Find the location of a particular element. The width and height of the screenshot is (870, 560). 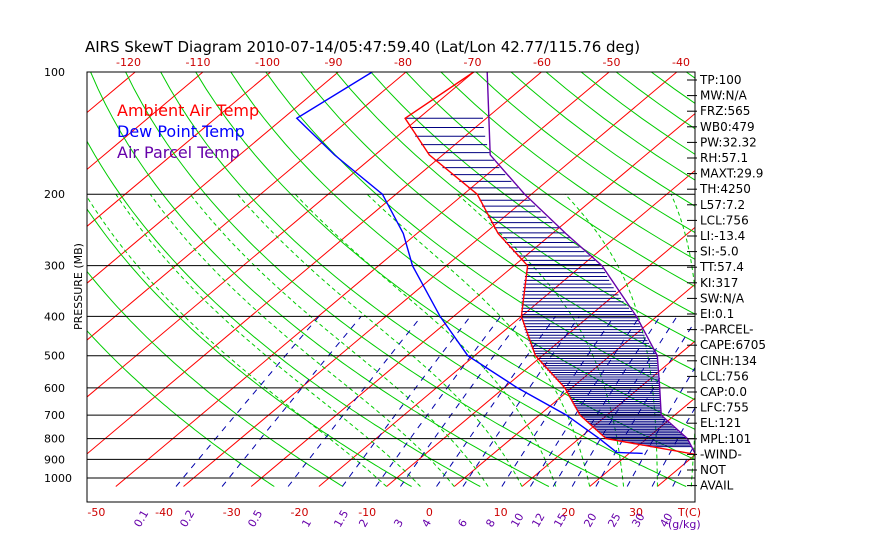

top-temp-tick-label: -100 is located at coordinates (267, 62).